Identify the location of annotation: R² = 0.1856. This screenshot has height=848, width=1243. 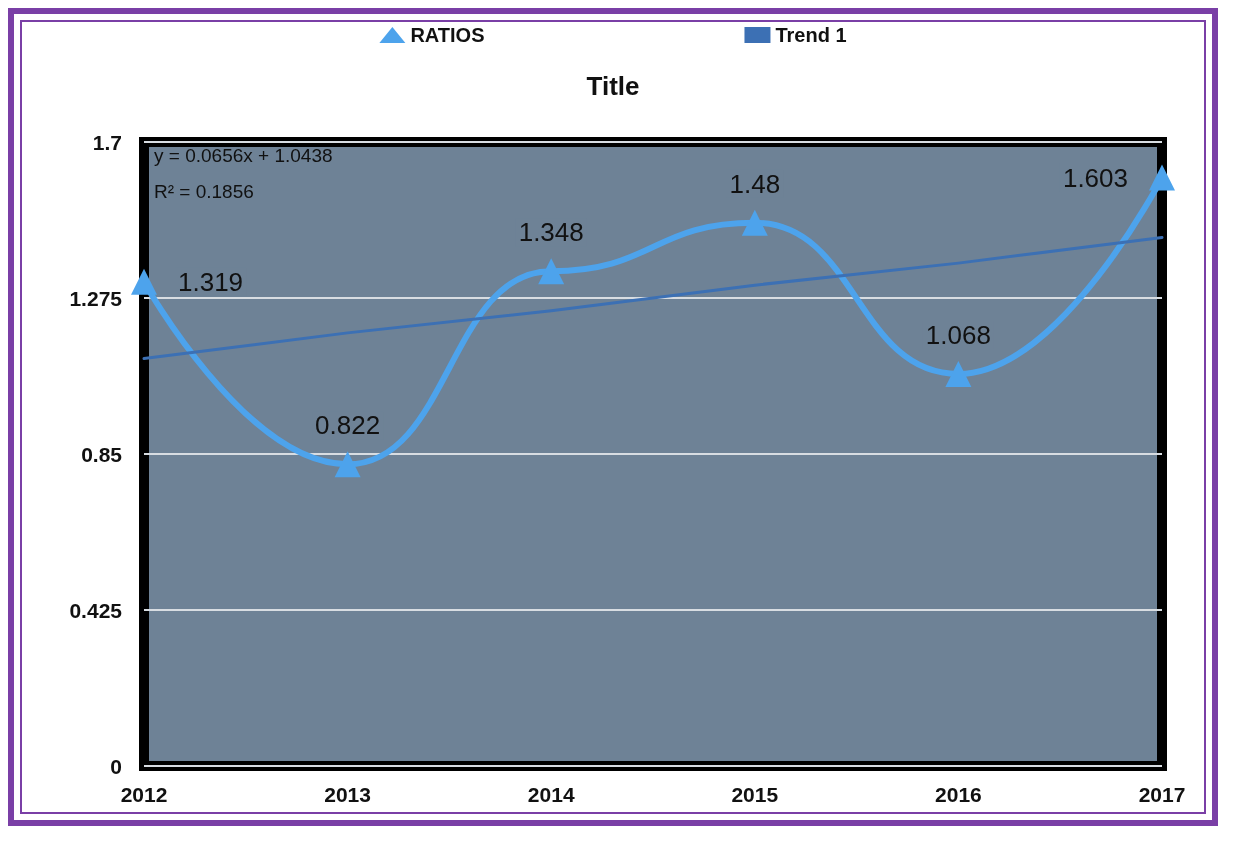
(204, 191).